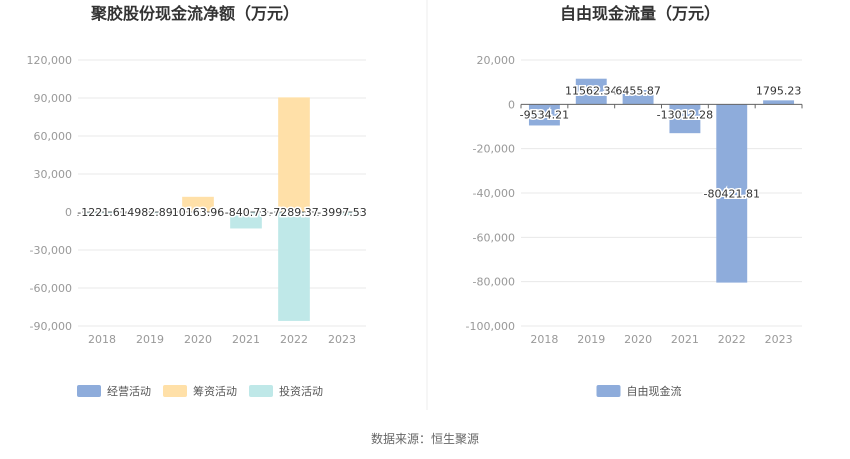  I want to click on y-tick-label: 30,000, so click(53, 174).